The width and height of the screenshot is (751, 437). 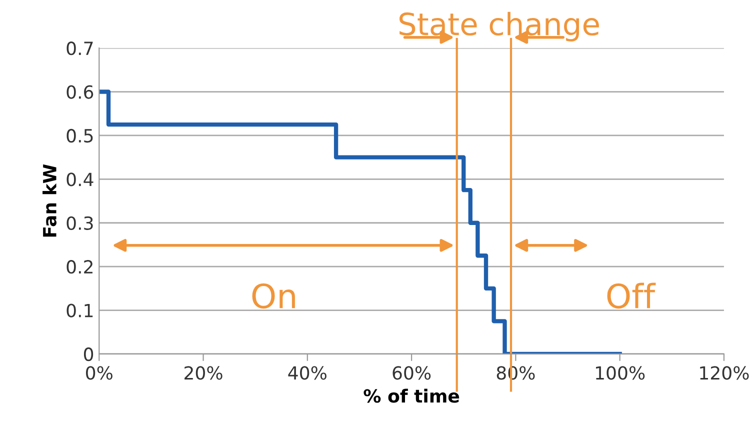 I want to click on y-tick-label: 0.4, so click(x=80, y=179).